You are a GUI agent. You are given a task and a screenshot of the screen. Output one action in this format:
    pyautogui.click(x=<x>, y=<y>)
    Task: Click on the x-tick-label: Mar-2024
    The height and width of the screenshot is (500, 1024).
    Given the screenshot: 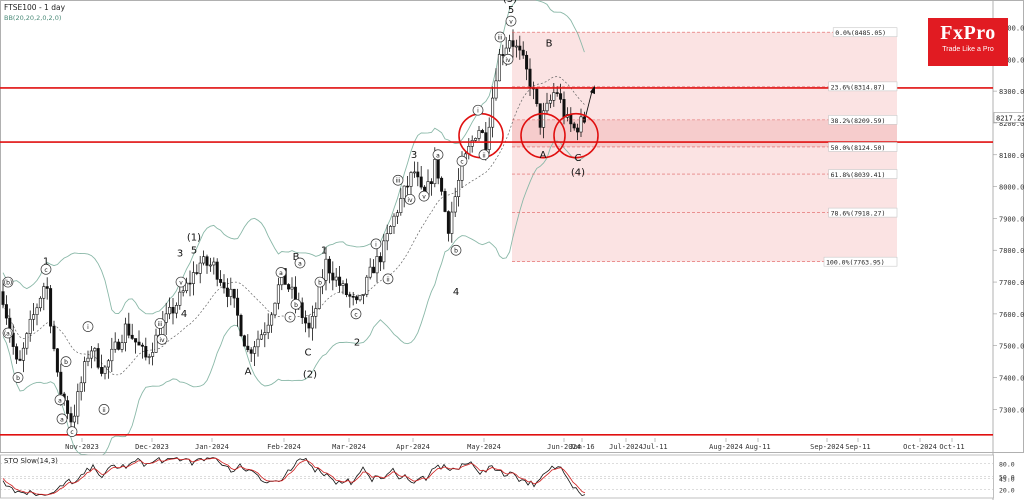 What is the action you would take?
    pyautogui.click(x=349, y=447)
    